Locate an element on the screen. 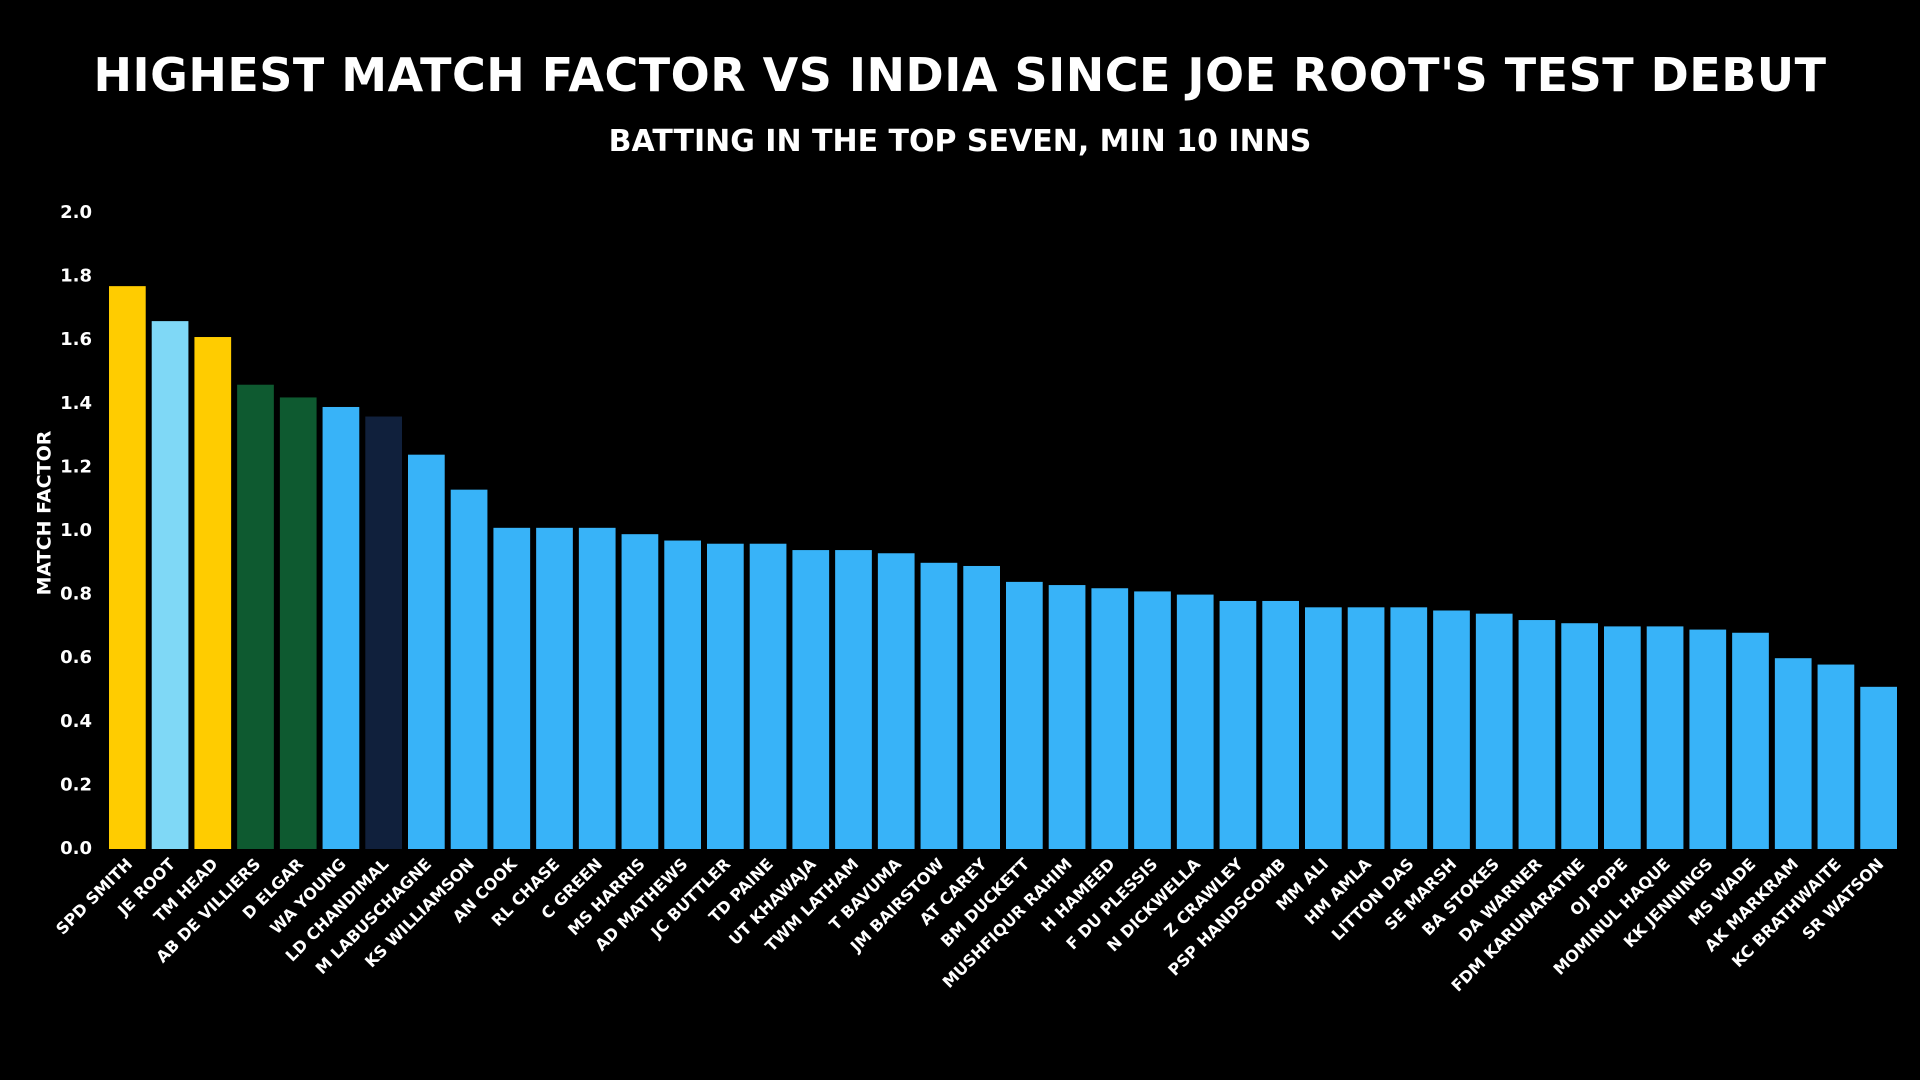 The width and height of the screenshot is (1920, 1080). y-tick-label: 0.4 is located at coordinates (76, 721).